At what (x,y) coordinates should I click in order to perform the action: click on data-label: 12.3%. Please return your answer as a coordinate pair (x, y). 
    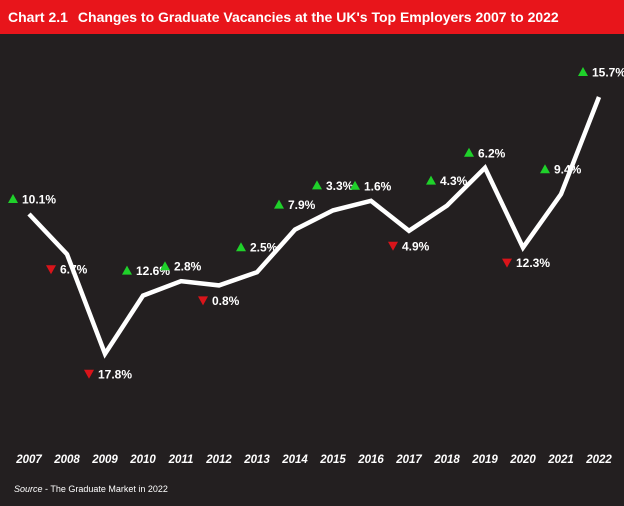
    Looking at the image, I should click on (533, 263).